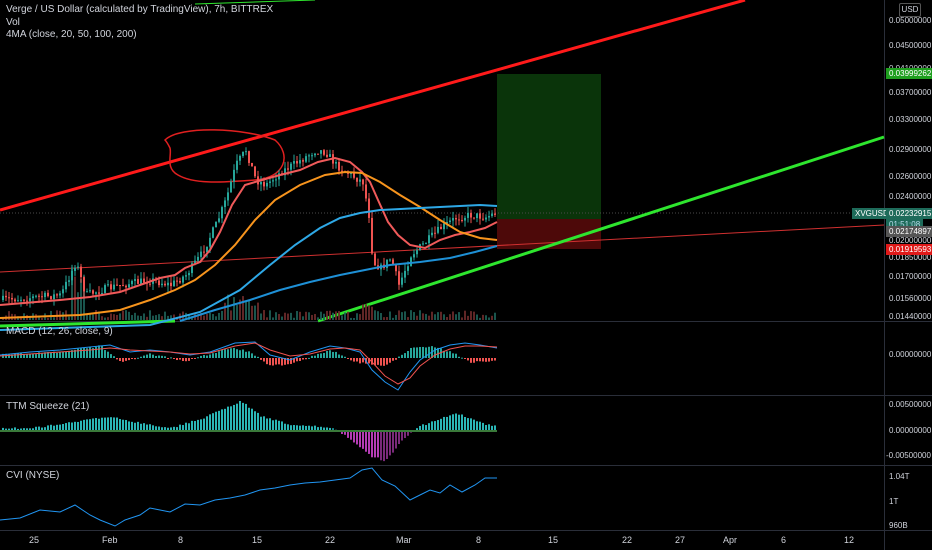  Describe the element at coordinates (910, 45) in the screenshot. I see `price-tick: 0.04500000` at that location.